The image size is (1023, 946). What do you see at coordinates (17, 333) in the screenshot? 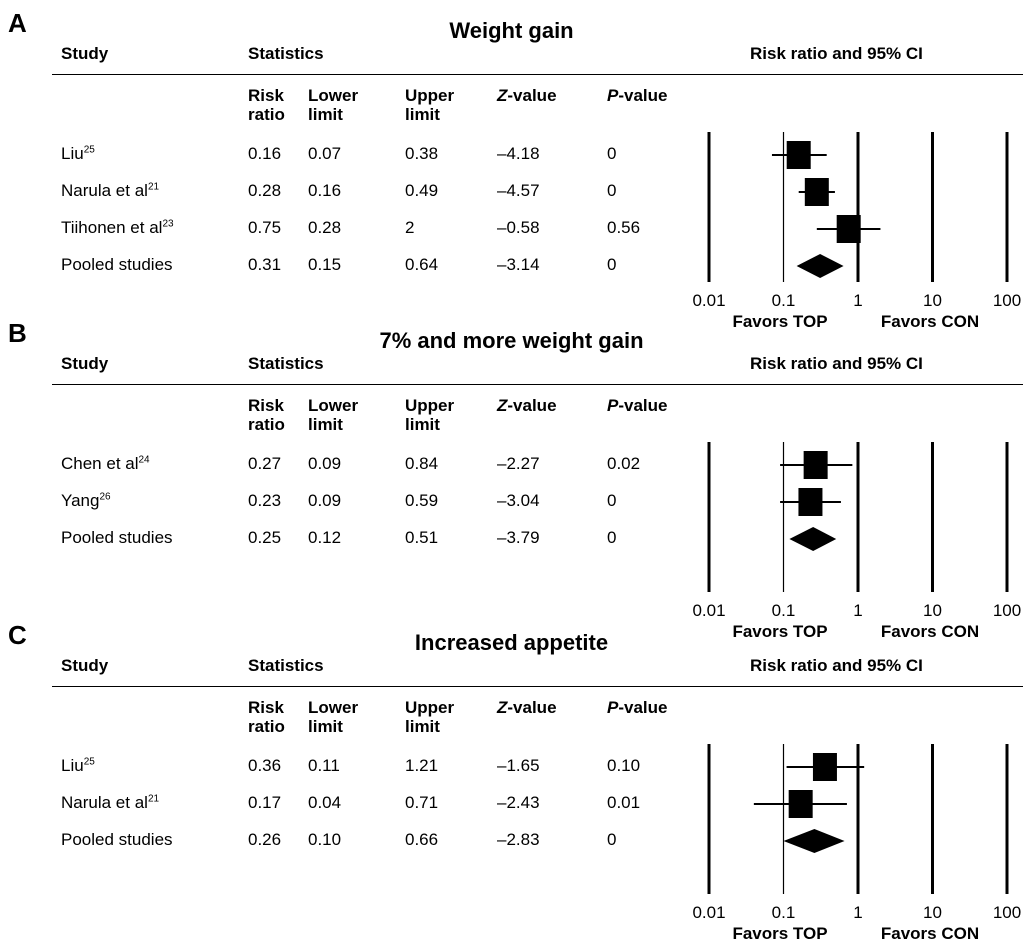
I see `panel-letter: B` at bounding box center [17, 333].